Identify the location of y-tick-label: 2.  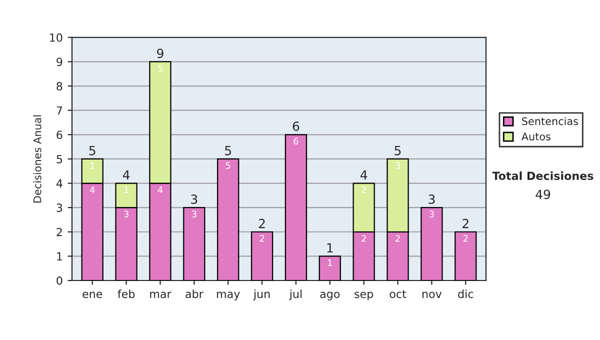
(59, 232).